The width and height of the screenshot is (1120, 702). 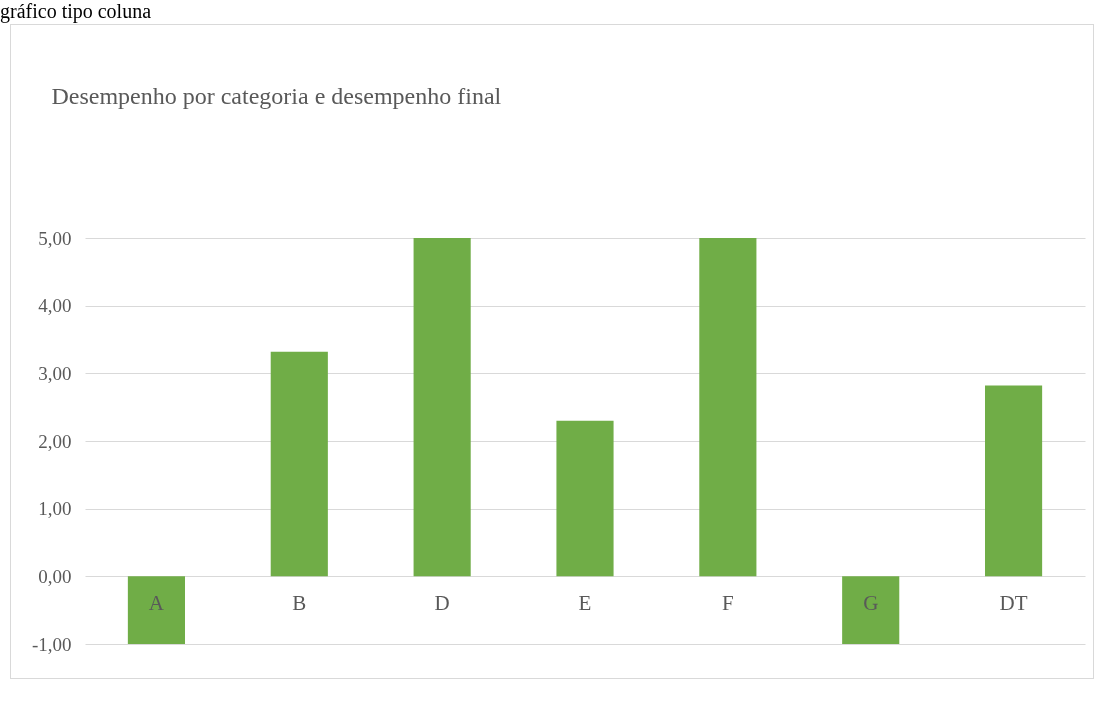 I want to click on x-tick-label: A, so click(x=156, y=602).